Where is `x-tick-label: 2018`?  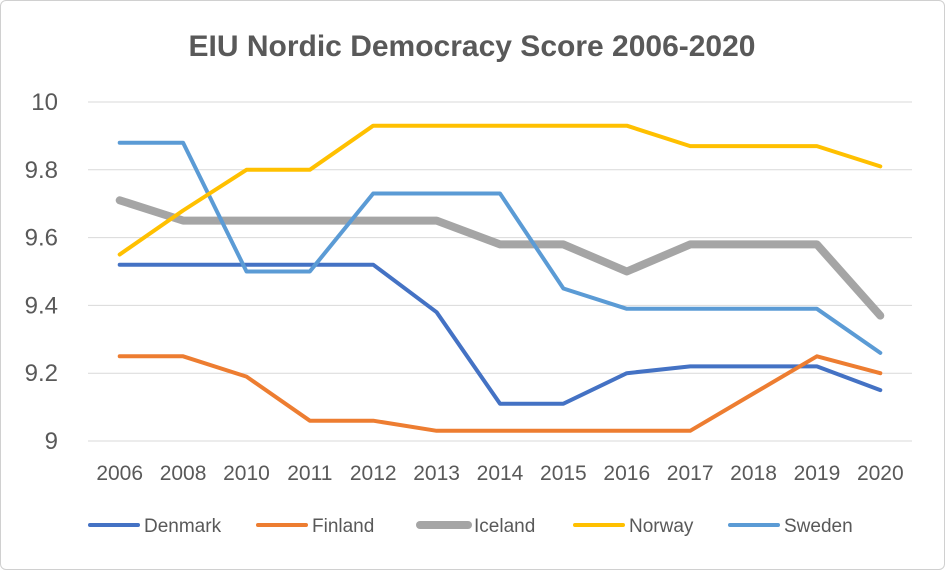 x-tick-label: 2018 is located at coordinates (753, 473).